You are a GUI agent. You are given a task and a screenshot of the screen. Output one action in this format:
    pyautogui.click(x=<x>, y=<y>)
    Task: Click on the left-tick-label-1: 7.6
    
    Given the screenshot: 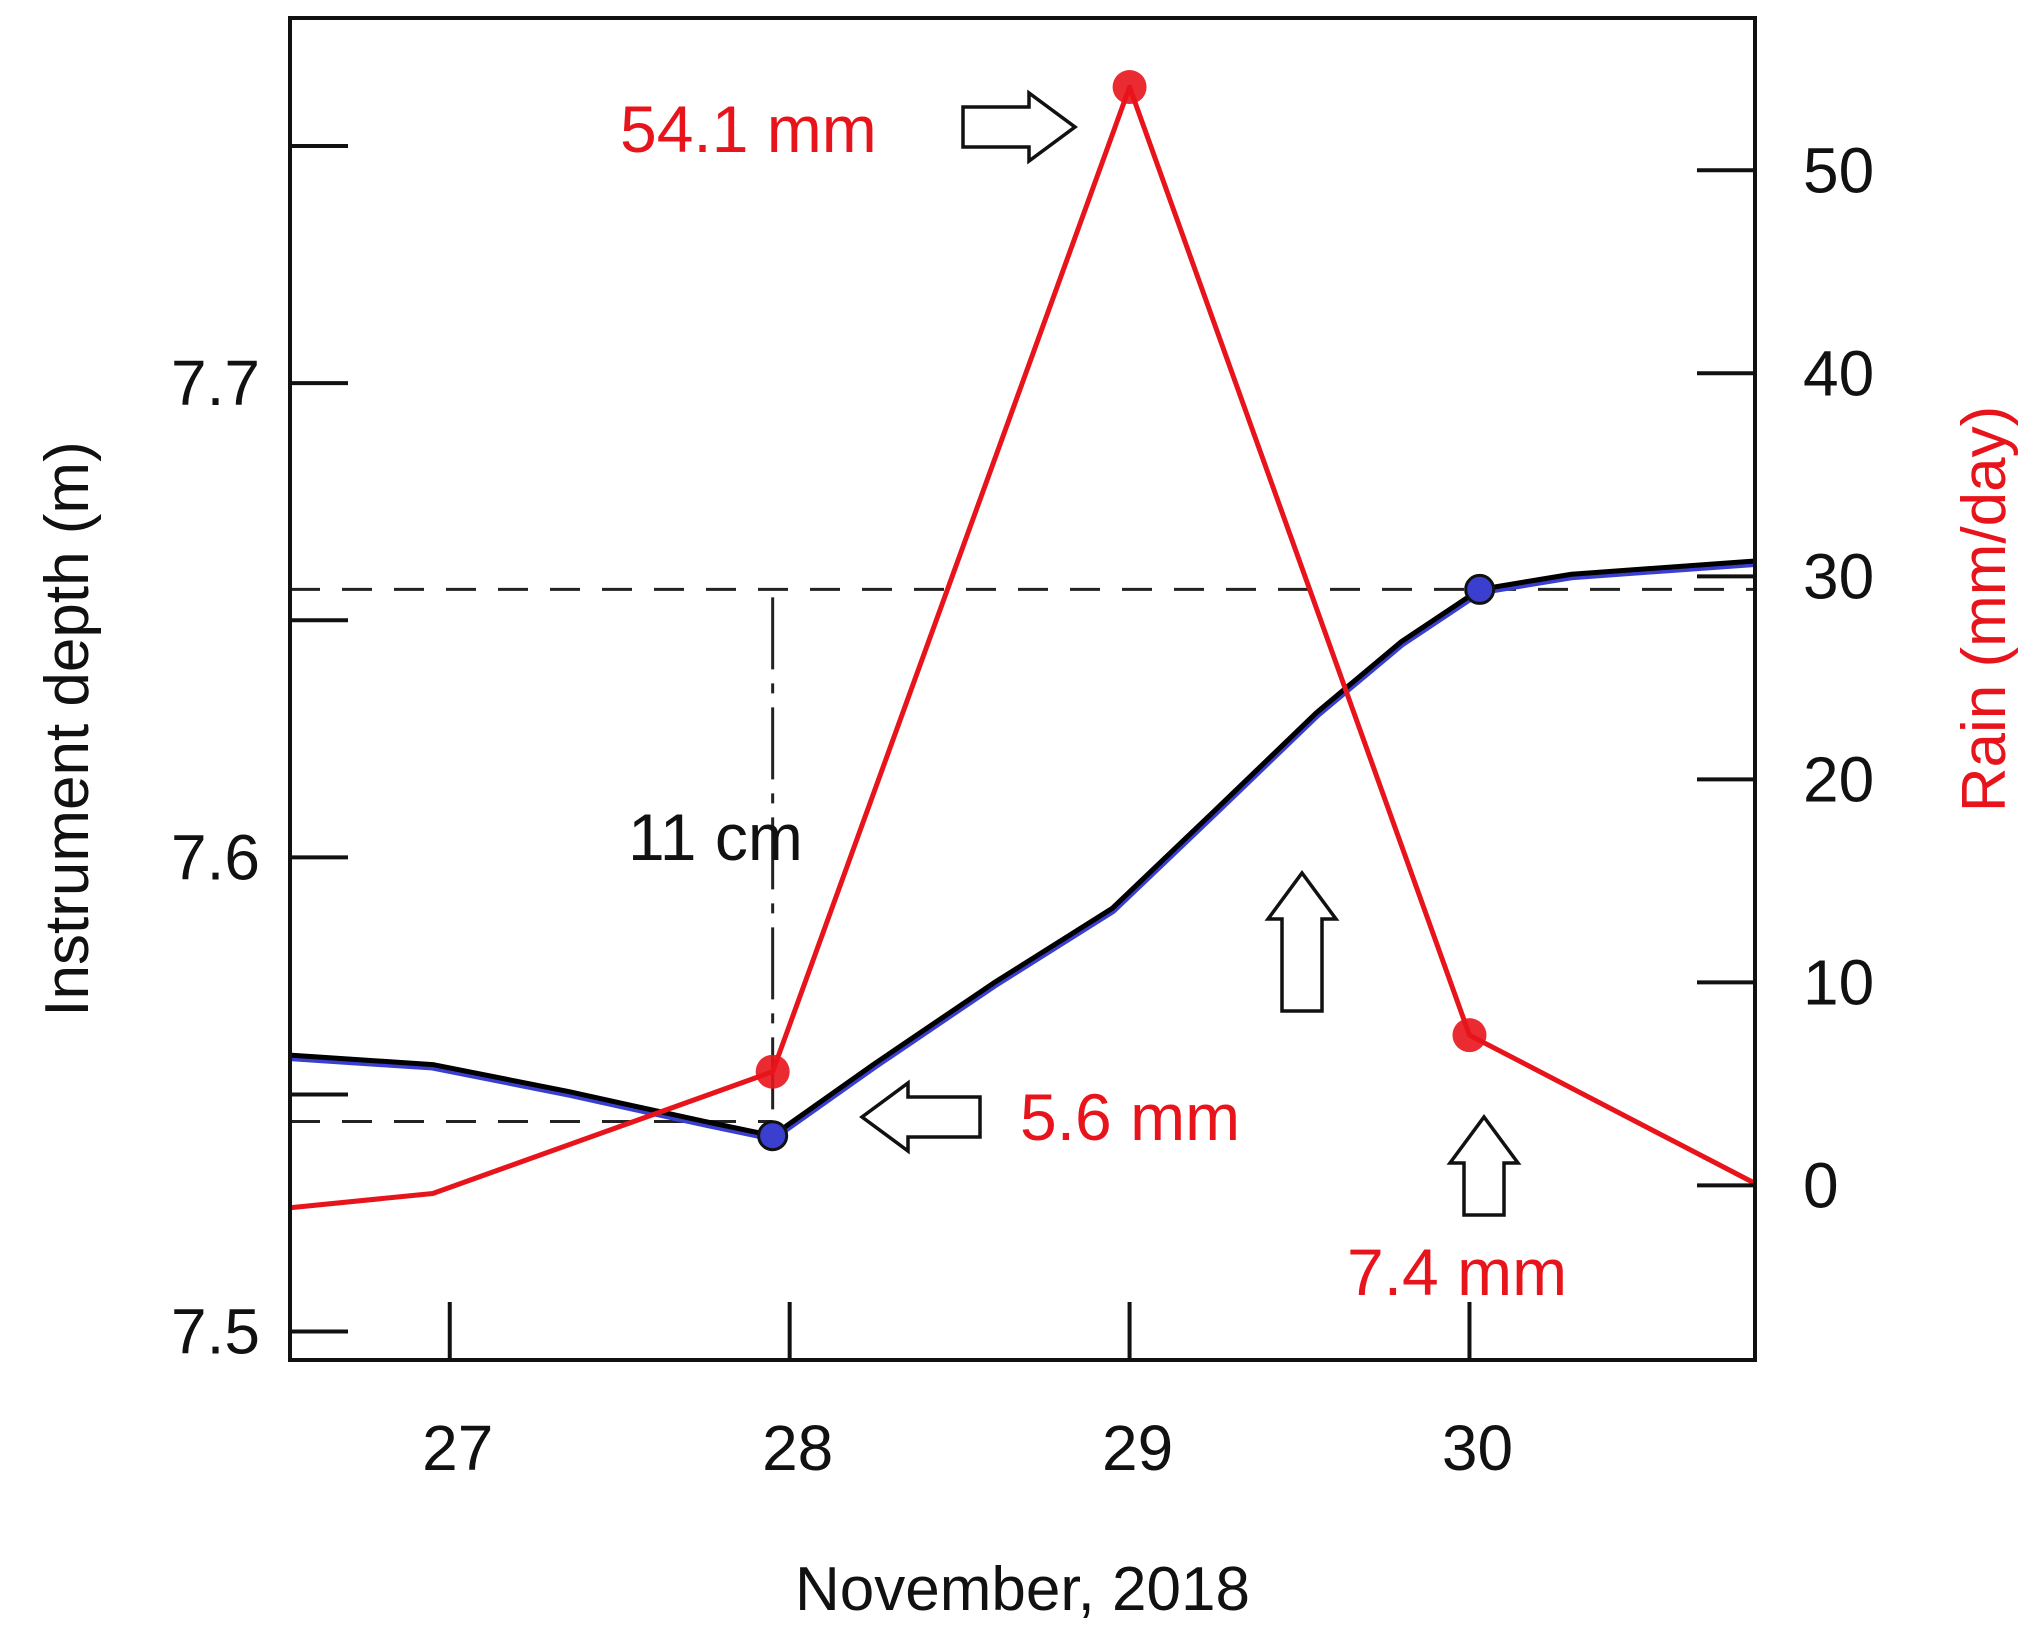 What is the action you would take?
    pyautogui.click(x=215, y=857)
    